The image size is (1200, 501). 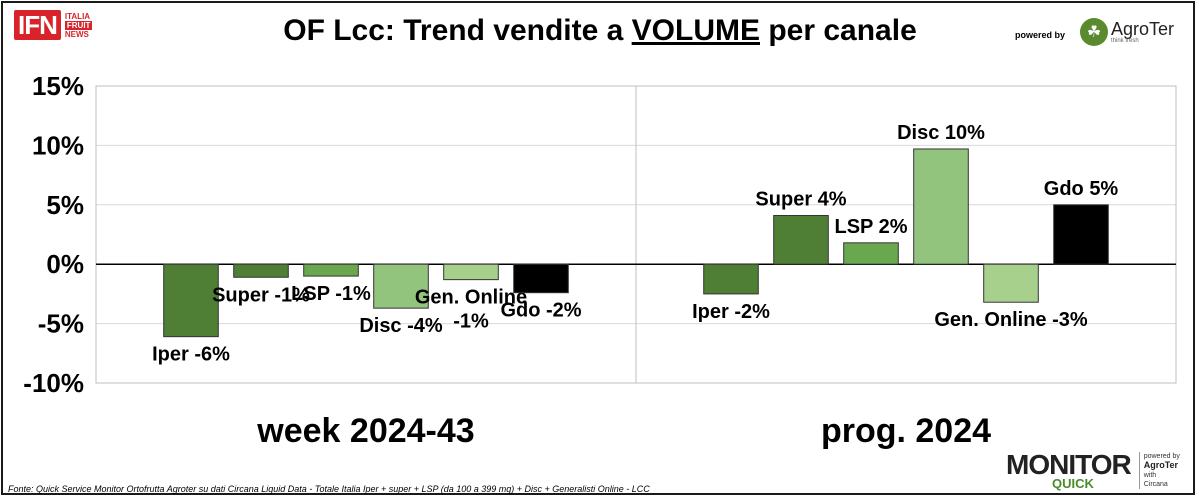 I want to click on ifn-logo-words: ITALIA FRUIT NEWS, so click(x=78, y=25).